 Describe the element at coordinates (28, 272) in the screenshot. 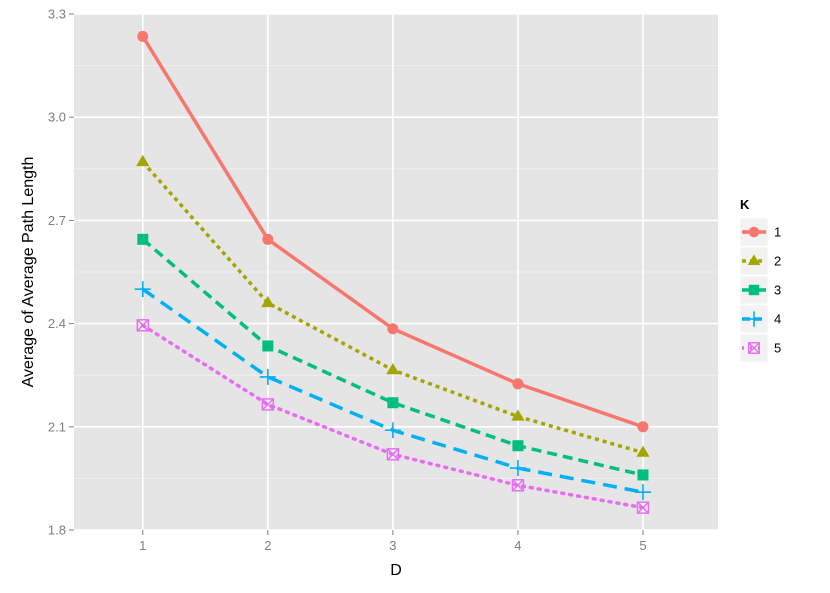

I see `y-axis-title: Average of Average Path Length` at that location.